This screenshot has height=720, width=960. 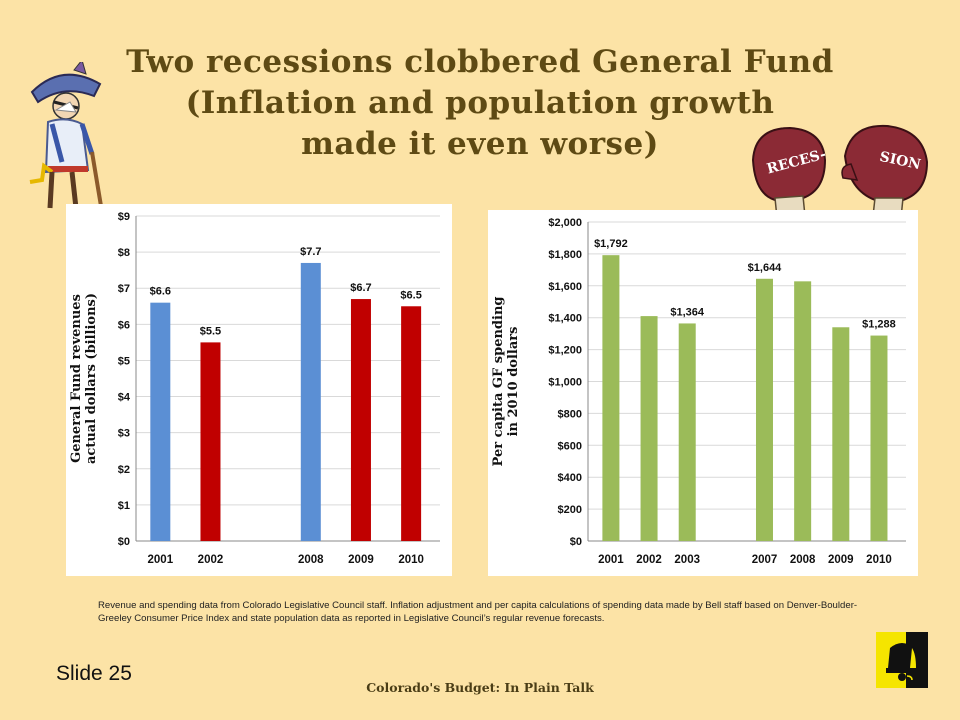 I want to click on y-tick-label: $1, so click(x=124, y=506).